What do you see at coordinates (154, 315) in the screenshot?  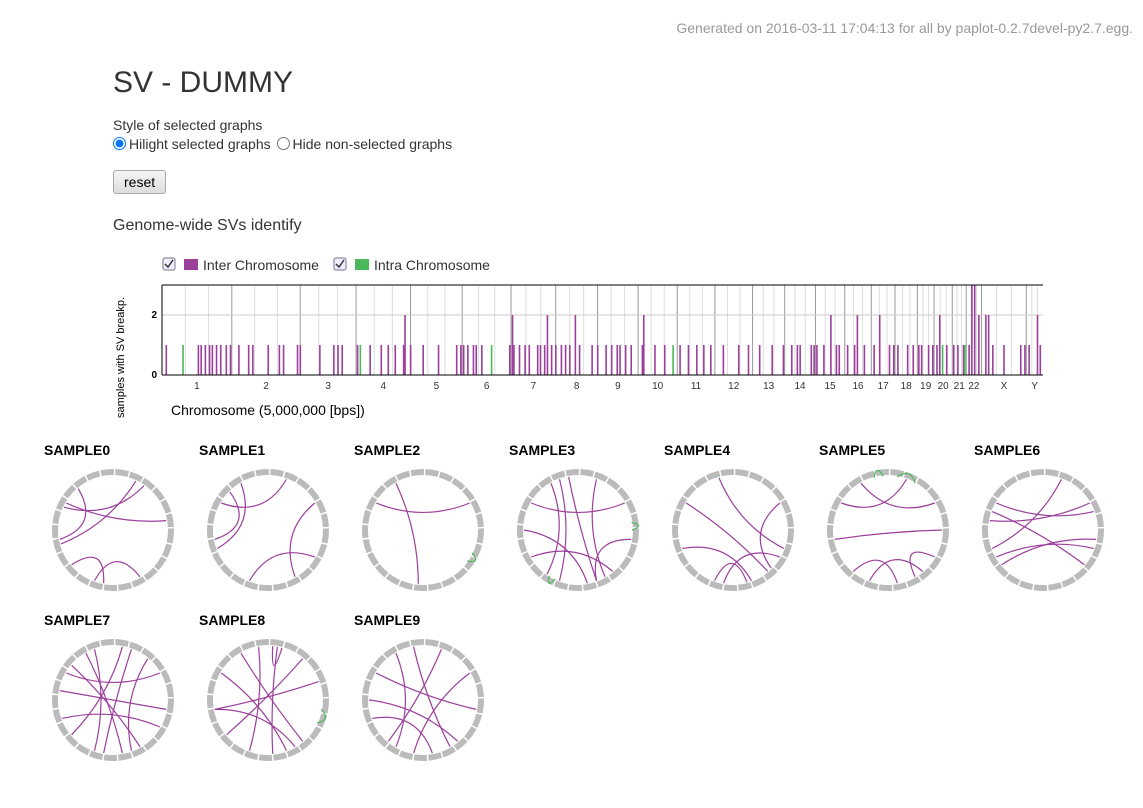 I see `y-tick-label: 2` at bounding box center [154, 315].